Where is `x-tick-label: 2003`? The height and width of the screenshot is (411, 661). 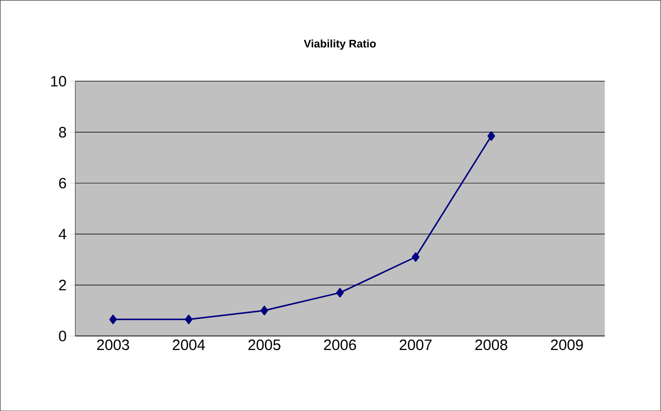
x-tick-label: 2003 is located at coordinates (113, 344).